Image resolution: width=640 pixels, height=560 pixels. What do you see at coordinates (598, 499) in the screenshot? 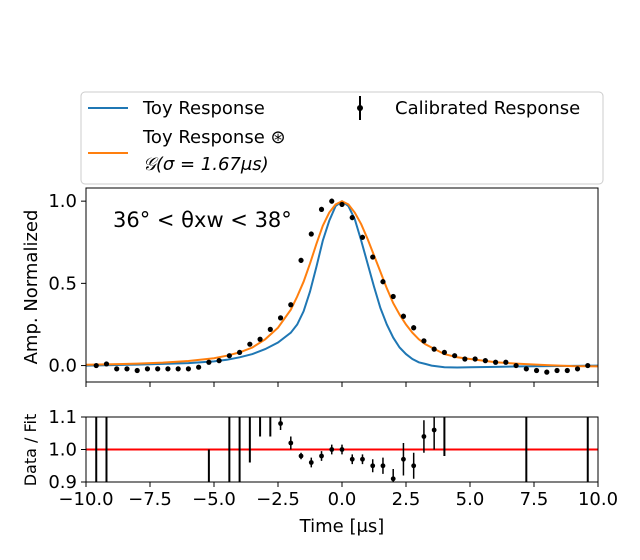
I see `x-tick-label: 10.0` at bounding box center [598, 499].